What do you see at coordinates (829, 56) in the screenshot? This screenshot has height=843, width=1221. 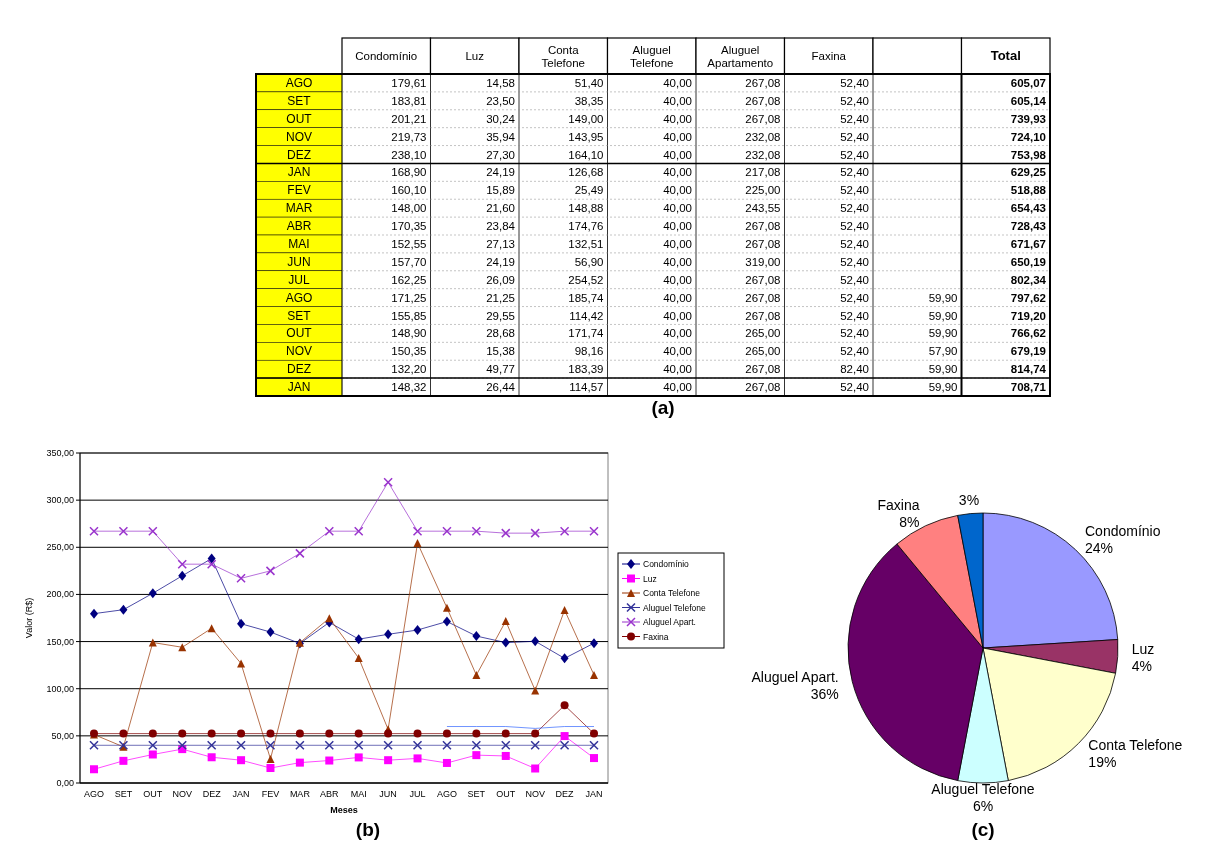 I see `text: Faxina` at bounding box center [829, 56].